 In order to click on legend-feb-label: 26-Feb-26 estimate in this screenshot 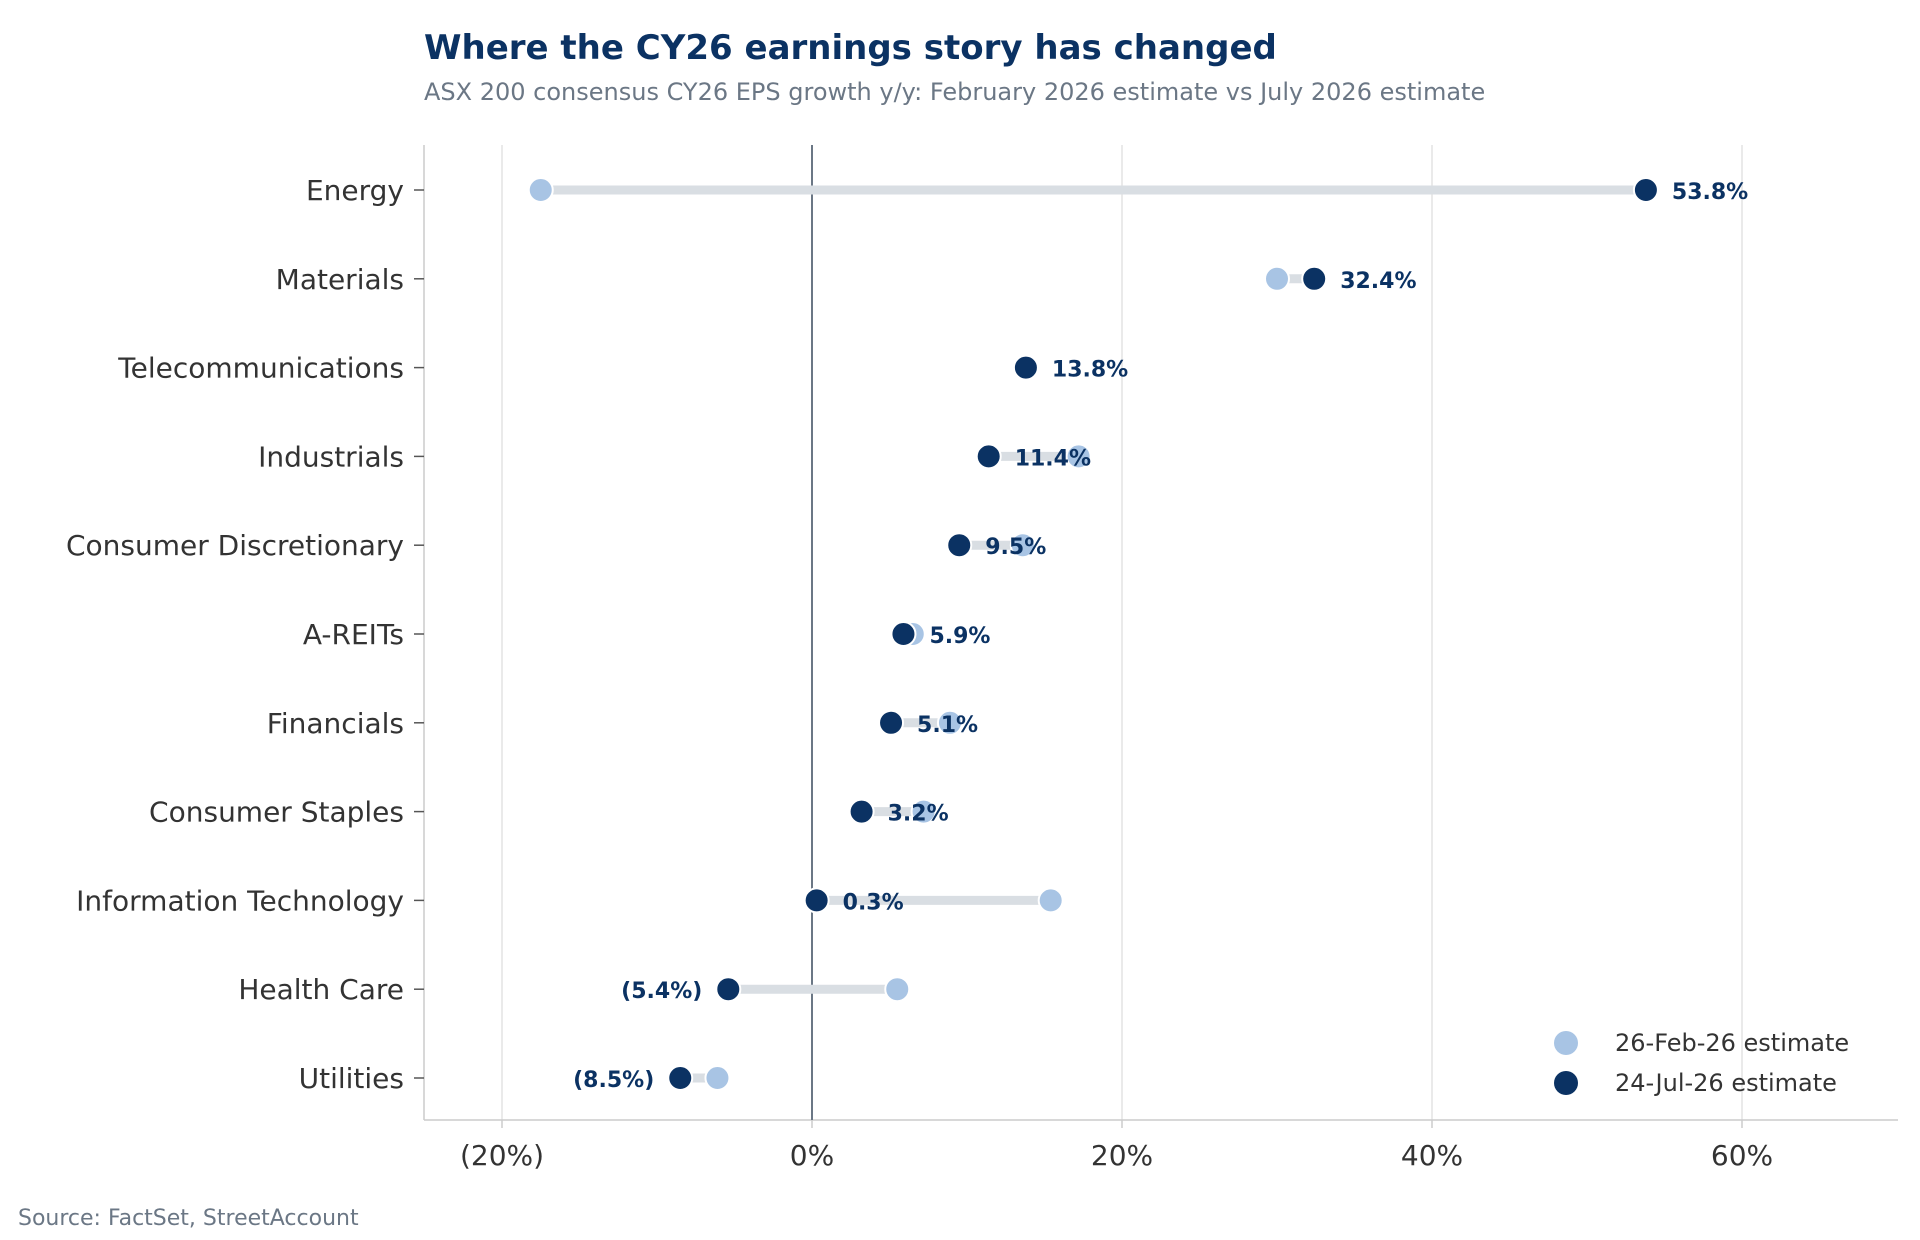, I will do `click(1732, 1043)`.